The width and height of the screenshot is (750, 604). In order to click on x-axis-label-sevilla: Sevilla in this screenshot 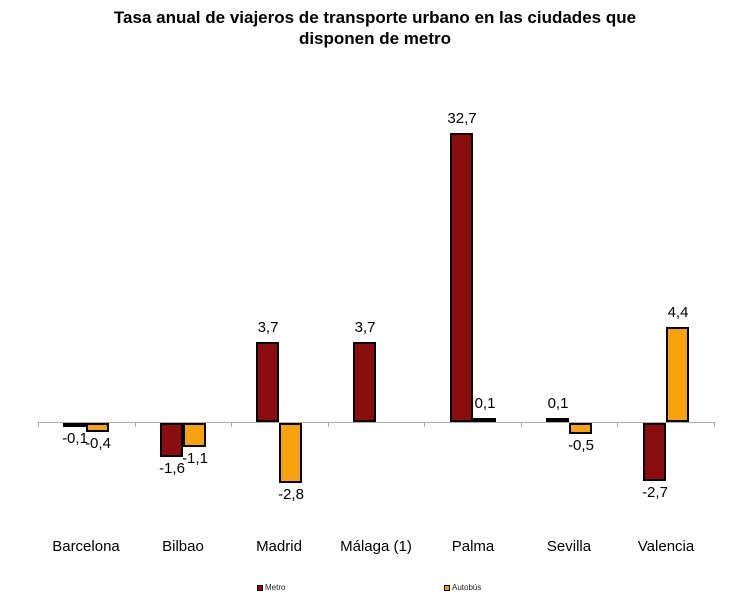, I will do `click(569, 546)`.